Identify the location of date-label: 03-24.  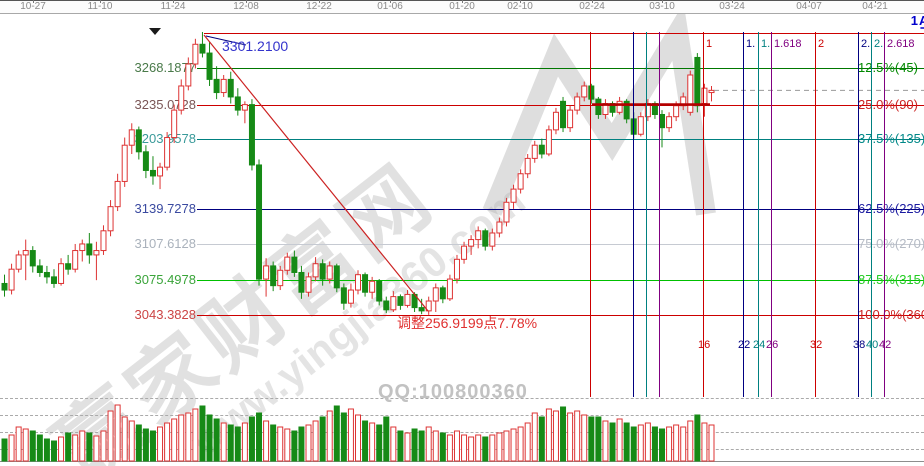
(732, 6).